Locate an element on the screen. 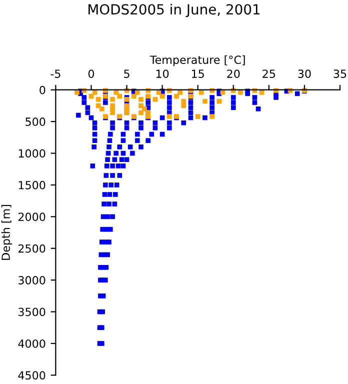  x-tick-label: 15 is located at coordinates (198, 74).